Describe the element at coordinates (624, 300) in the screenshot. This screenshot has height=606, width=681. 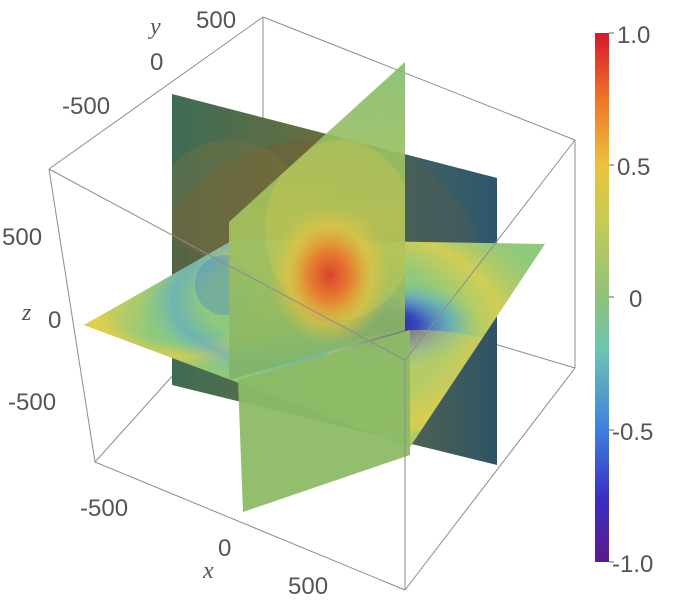
I see `colorbar: 1.0 0.5 0 -0.5 -1.0` at that location.